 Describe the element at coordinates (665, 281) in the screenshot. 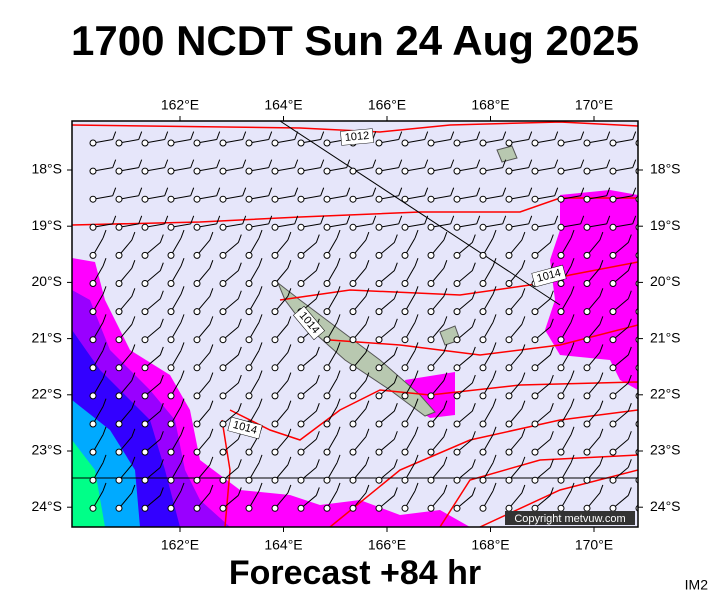

I see `lat-label: 20°S` at that location.